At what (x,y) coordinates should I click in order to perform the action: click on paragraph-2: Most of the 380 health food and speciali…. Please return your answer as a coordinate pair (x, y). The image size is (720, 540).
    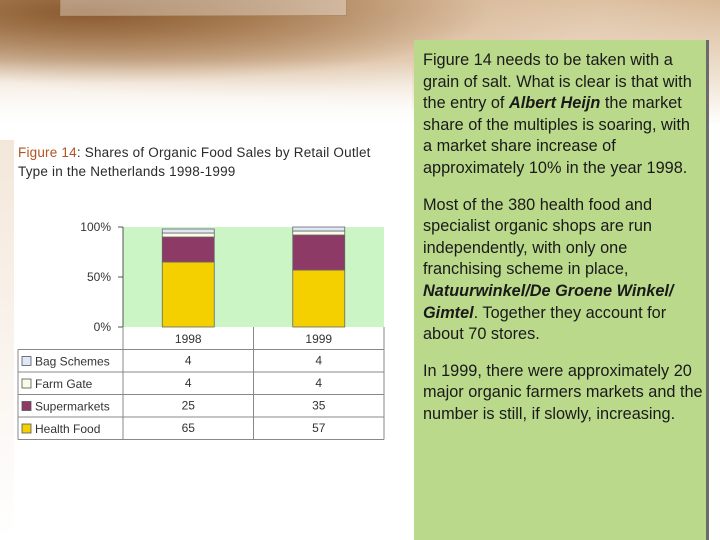
    Looking at the image, I should click on (563, 270).